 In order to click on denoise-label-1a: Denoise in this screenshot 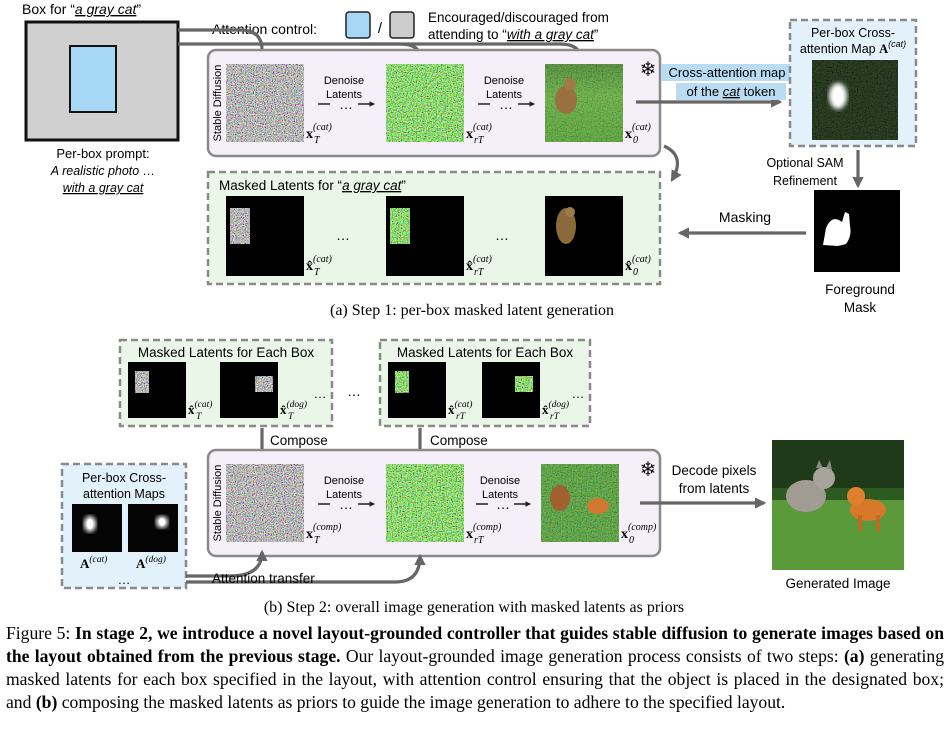, I will do `click(344, 81)`.